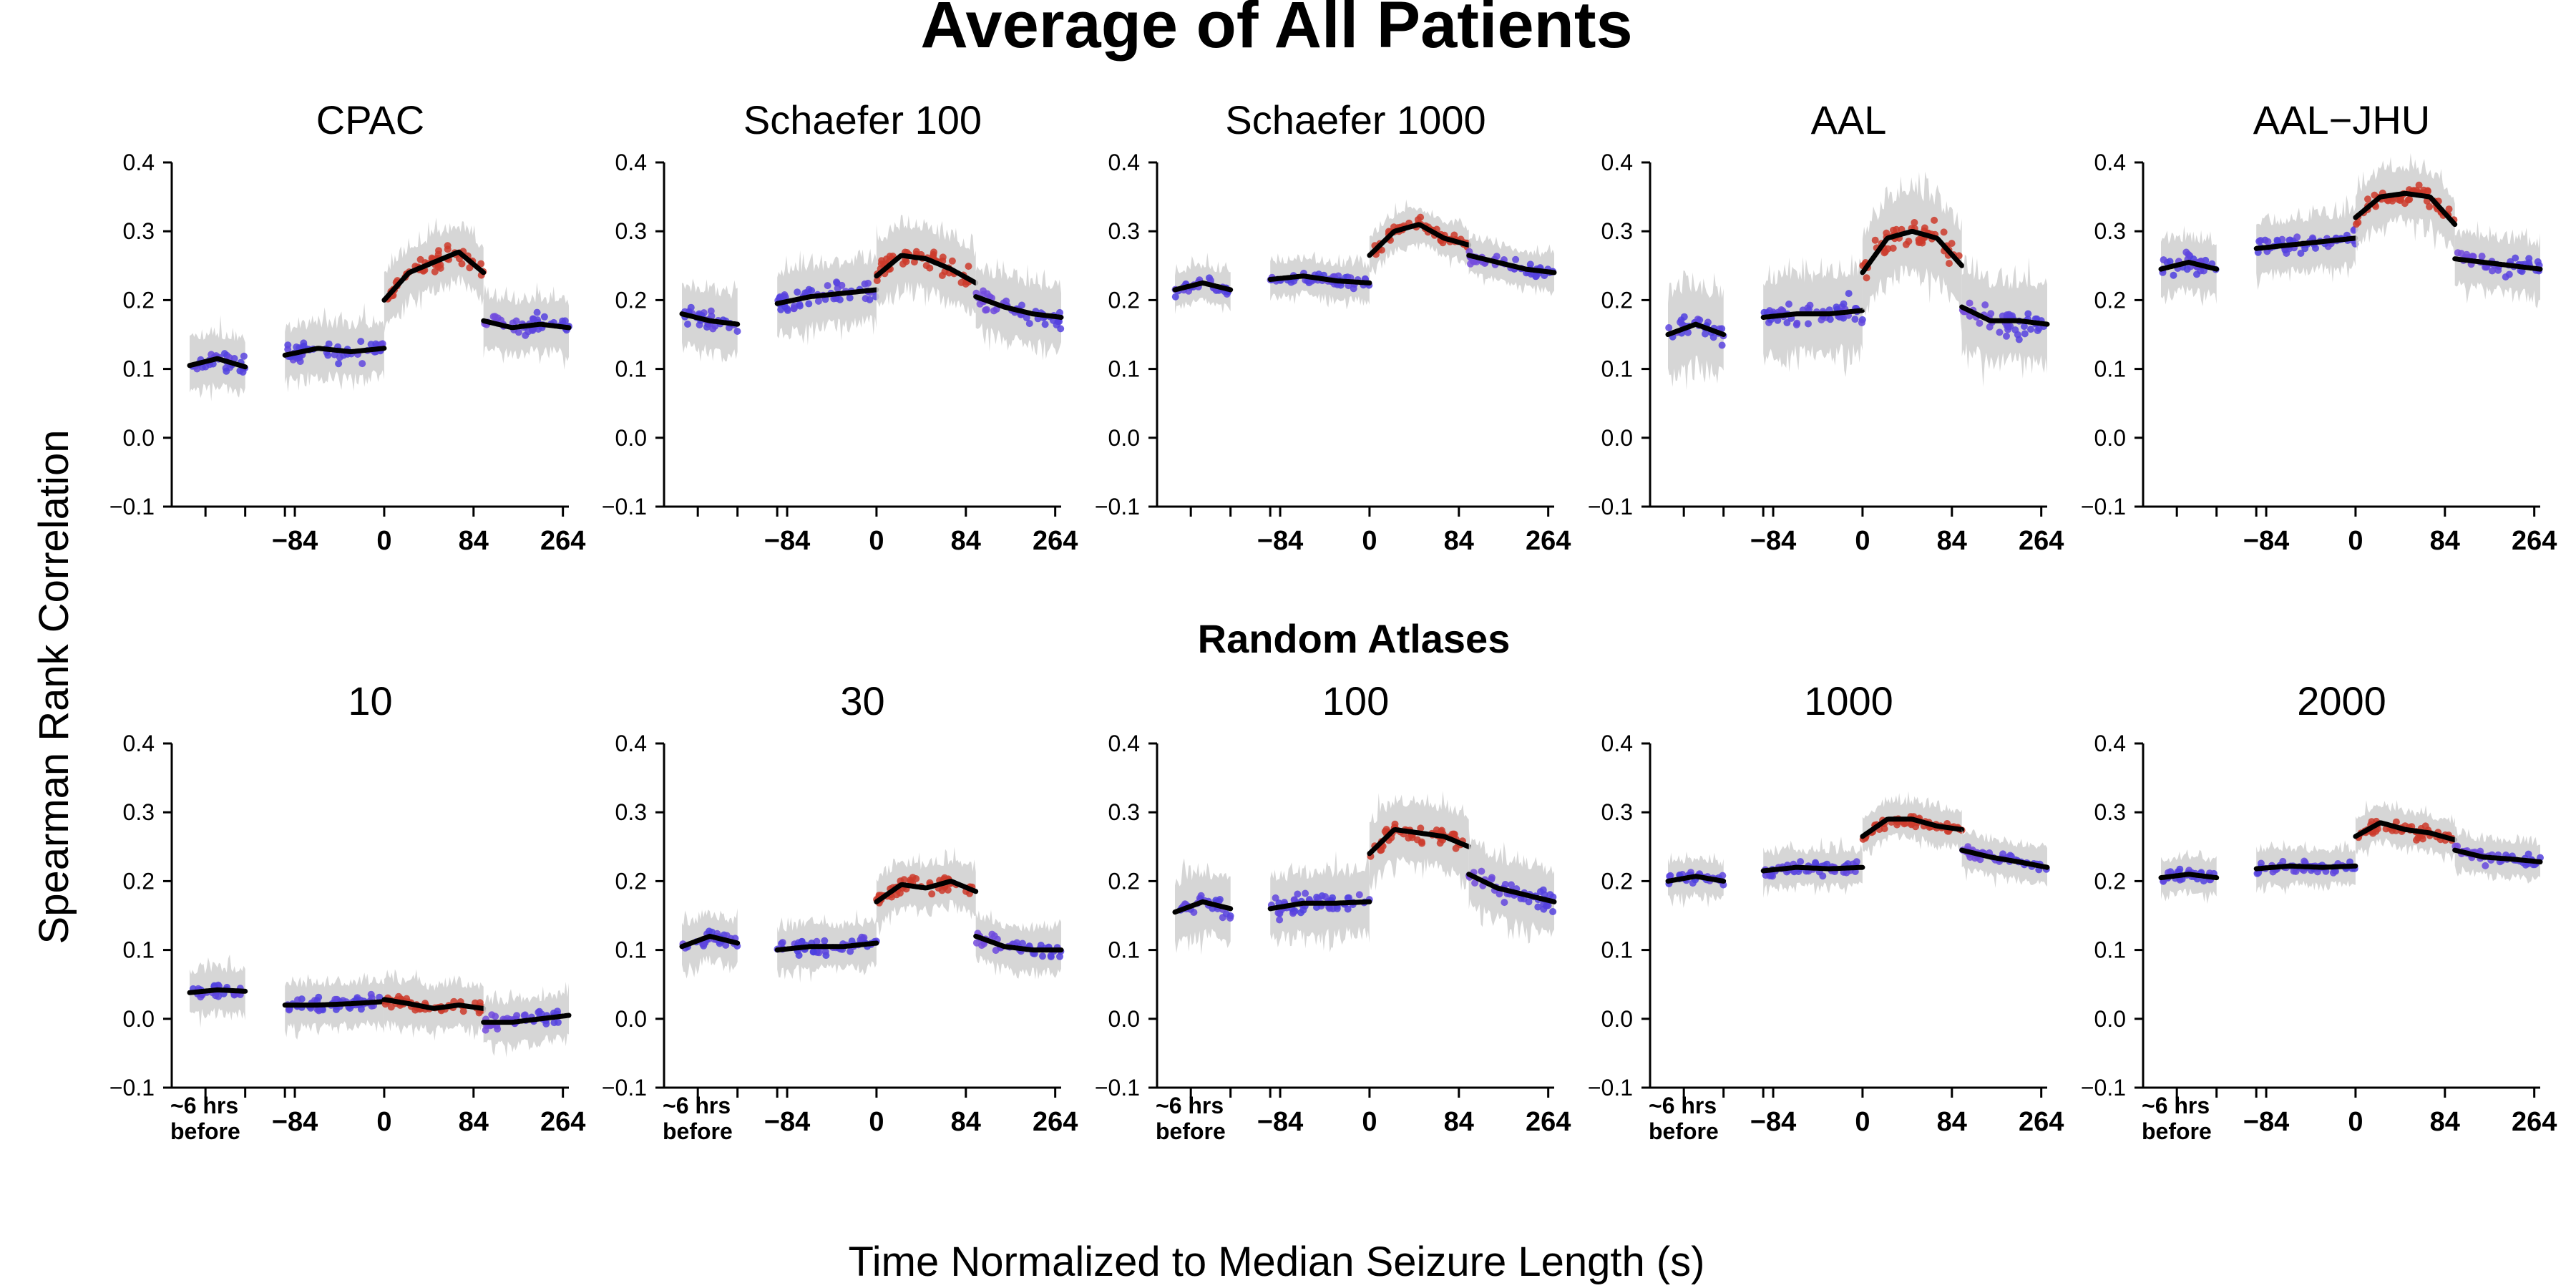 This screenshot has height=1288, width=2576. Describe the element at coordinates (862, 119) in the screenshot. I see `panel-title: Schaefer 100` at that location.